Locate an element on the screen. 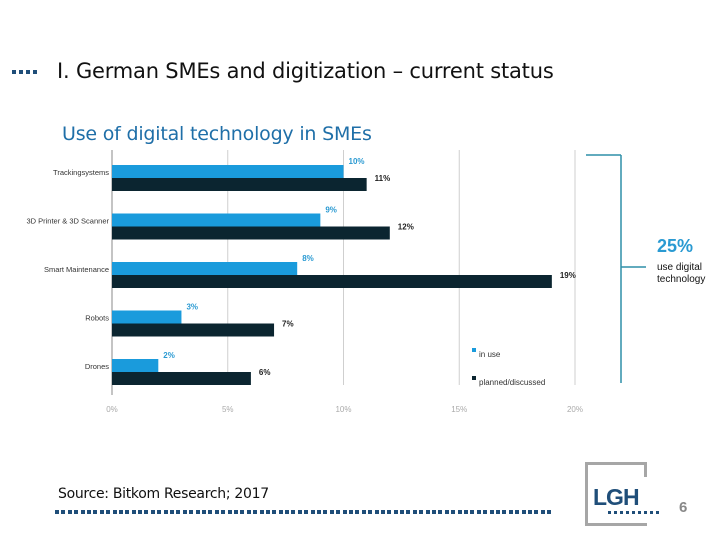 The height and width of the screenshot is (540, 720). x-tick-label: 0% is located at coordinates (112, 409).